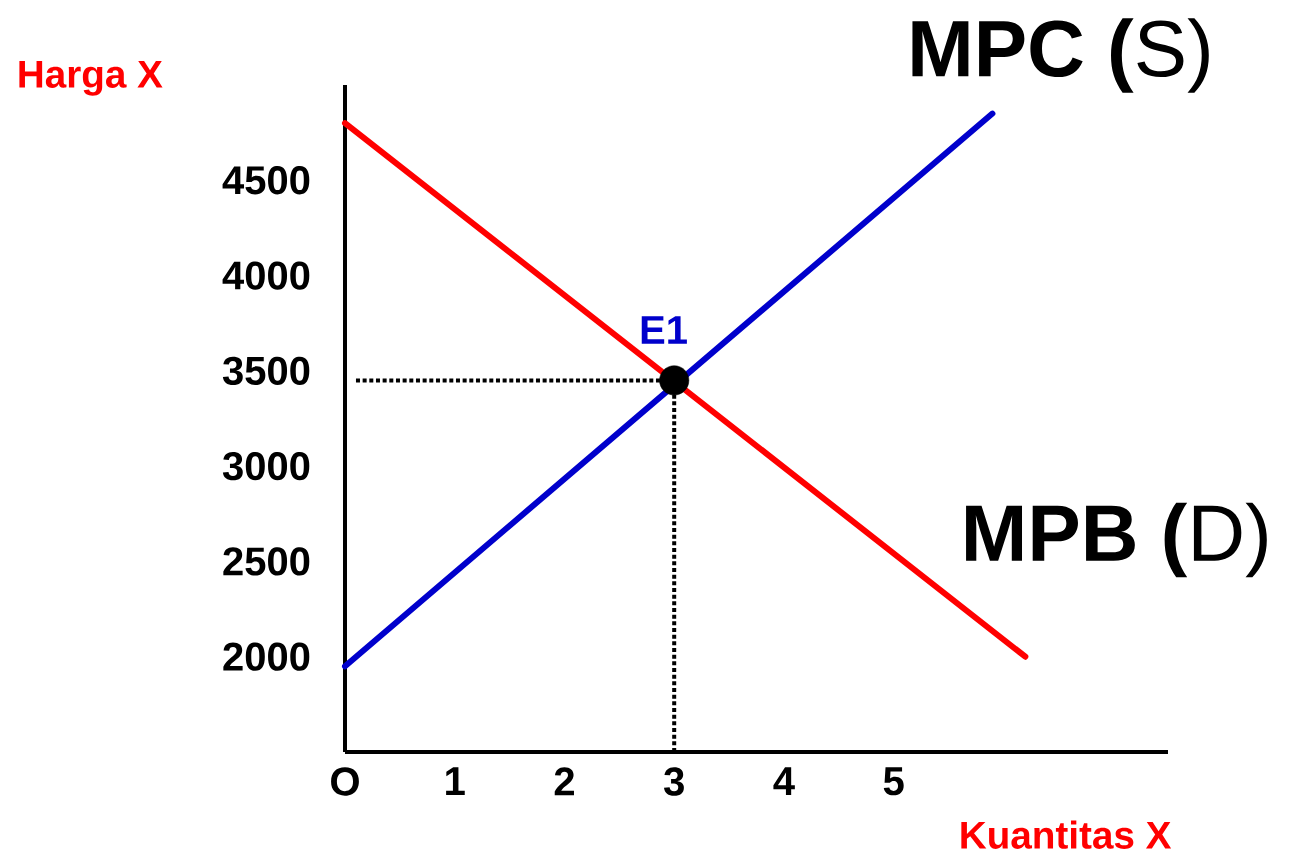 The width and height of the screenshot is (1297, 860). What do you see at coordinates (266, 656) in the screenshot?
I see `y-tick-label: 2000` at bounding box center [266, 656].